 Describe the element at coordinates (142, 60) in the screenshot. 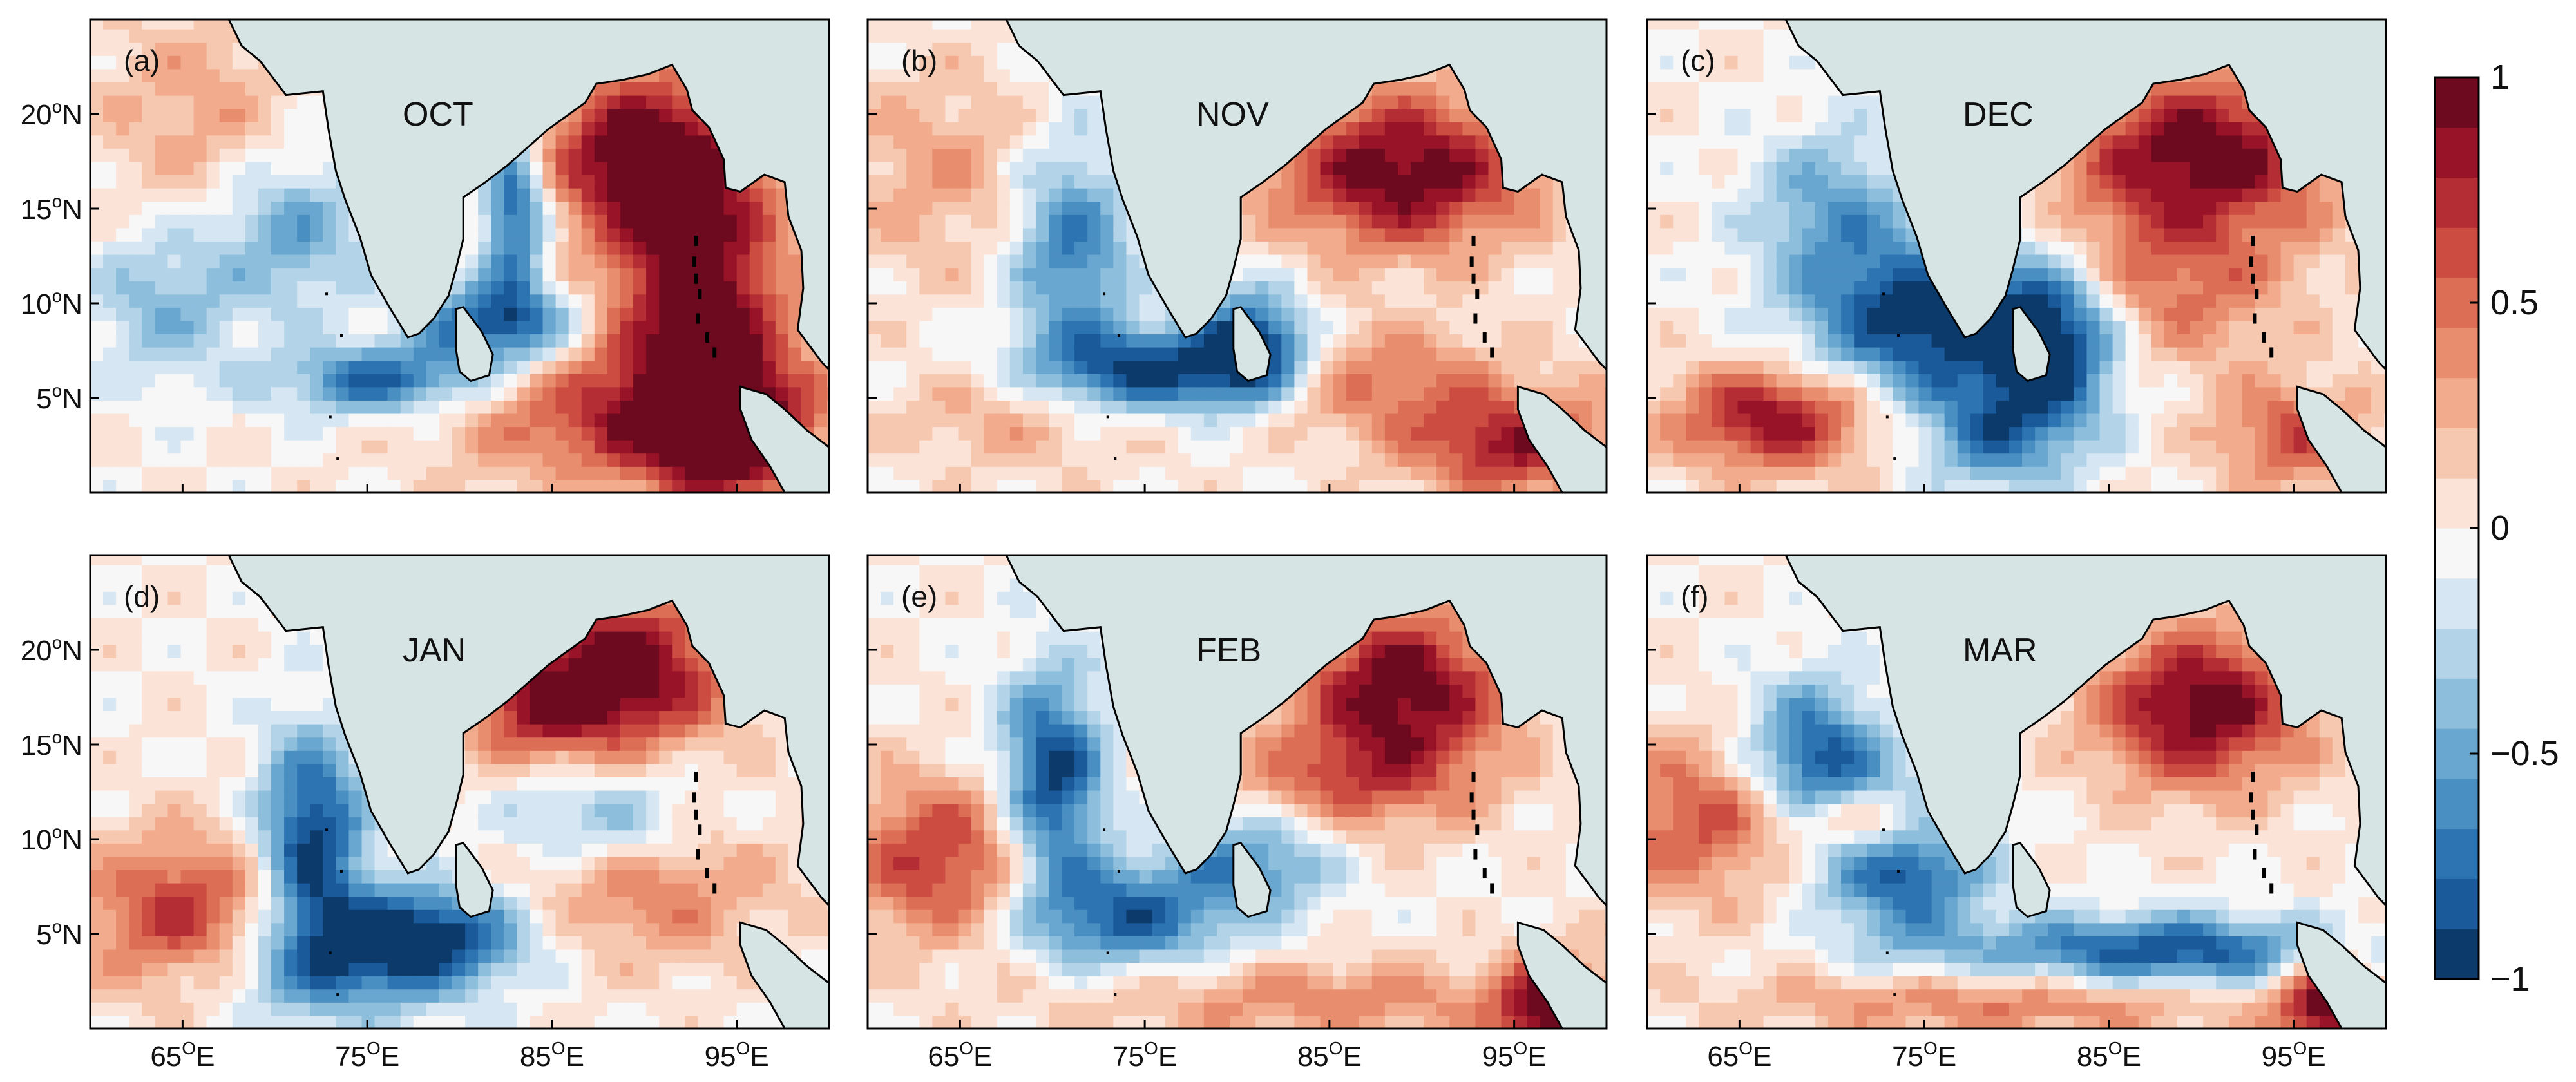

I see `panel-letter: (a)` at that location.